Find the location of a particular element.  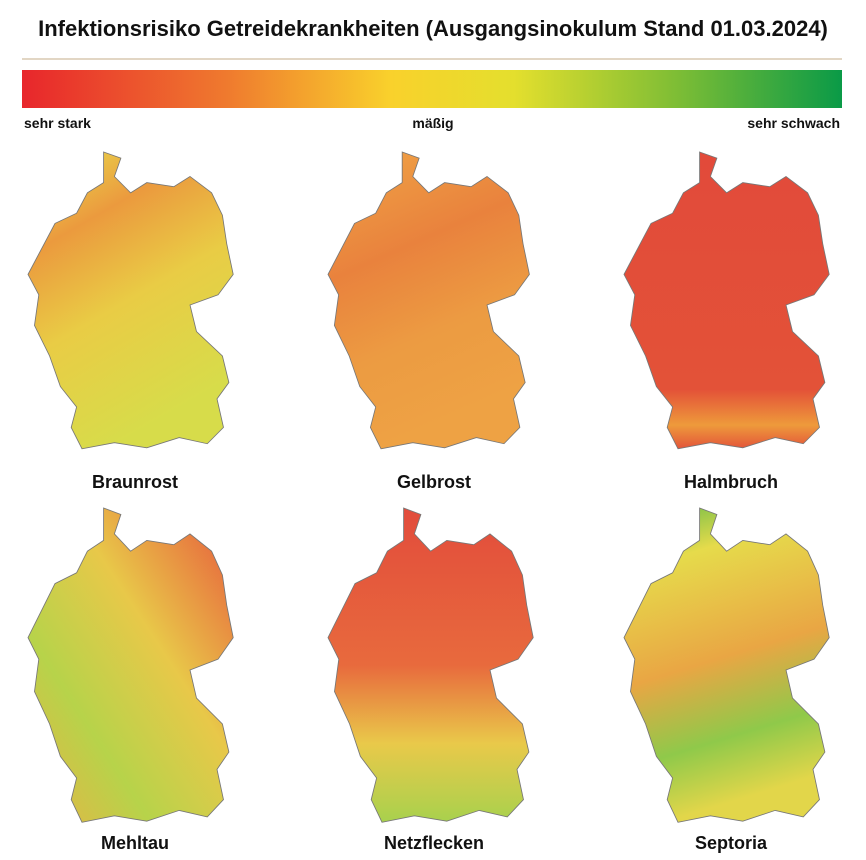

map-panel: Halmbruch is located at coordinates (726, 321).